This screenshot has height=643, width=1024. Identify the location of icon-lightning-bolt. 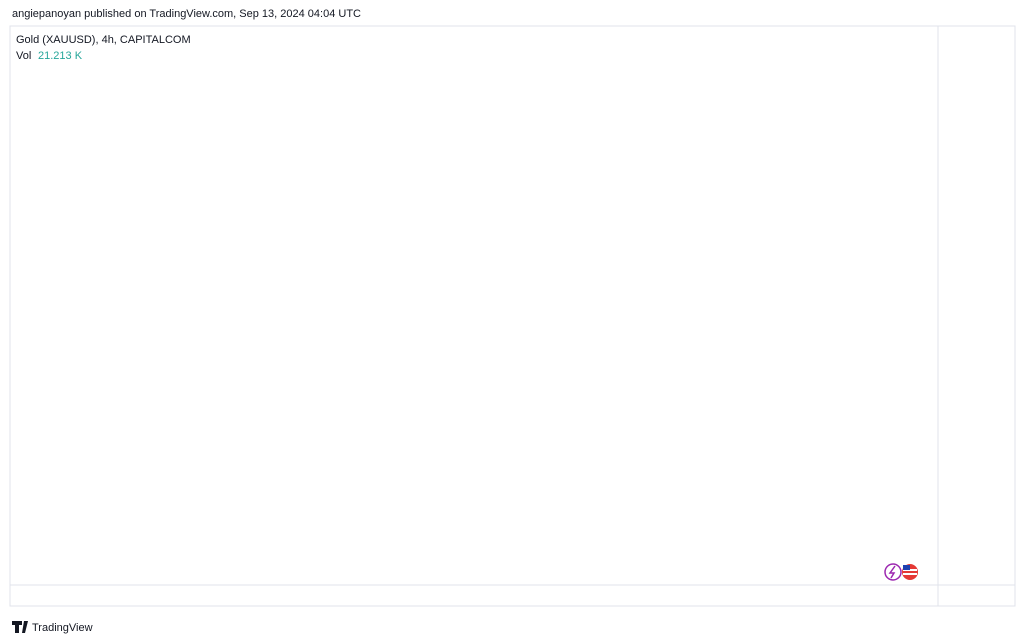
(892, 572).